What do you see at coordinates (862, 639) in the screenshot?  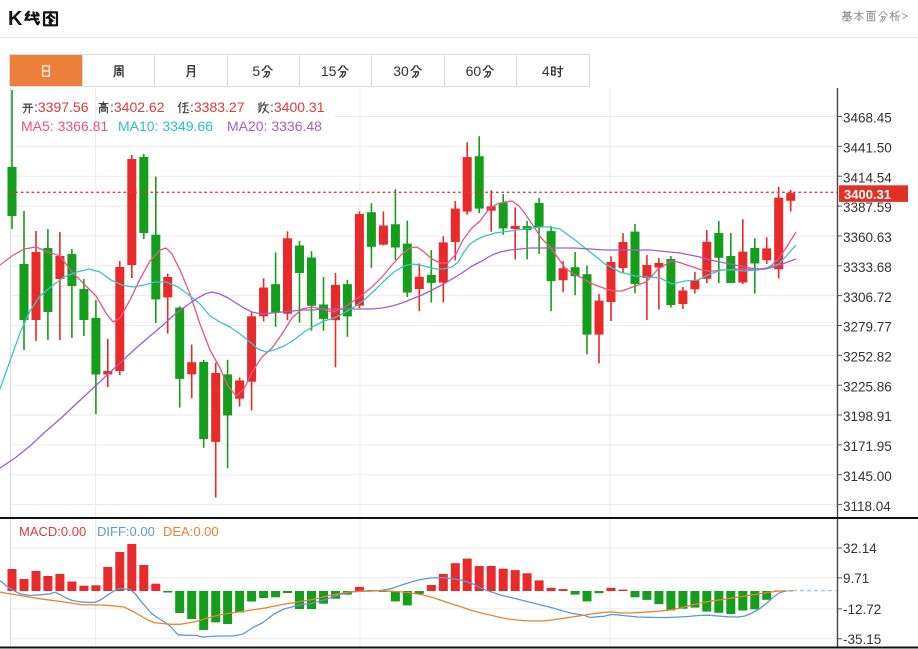 I see `svg-text: -35.15` at bounding box center [862, 639].